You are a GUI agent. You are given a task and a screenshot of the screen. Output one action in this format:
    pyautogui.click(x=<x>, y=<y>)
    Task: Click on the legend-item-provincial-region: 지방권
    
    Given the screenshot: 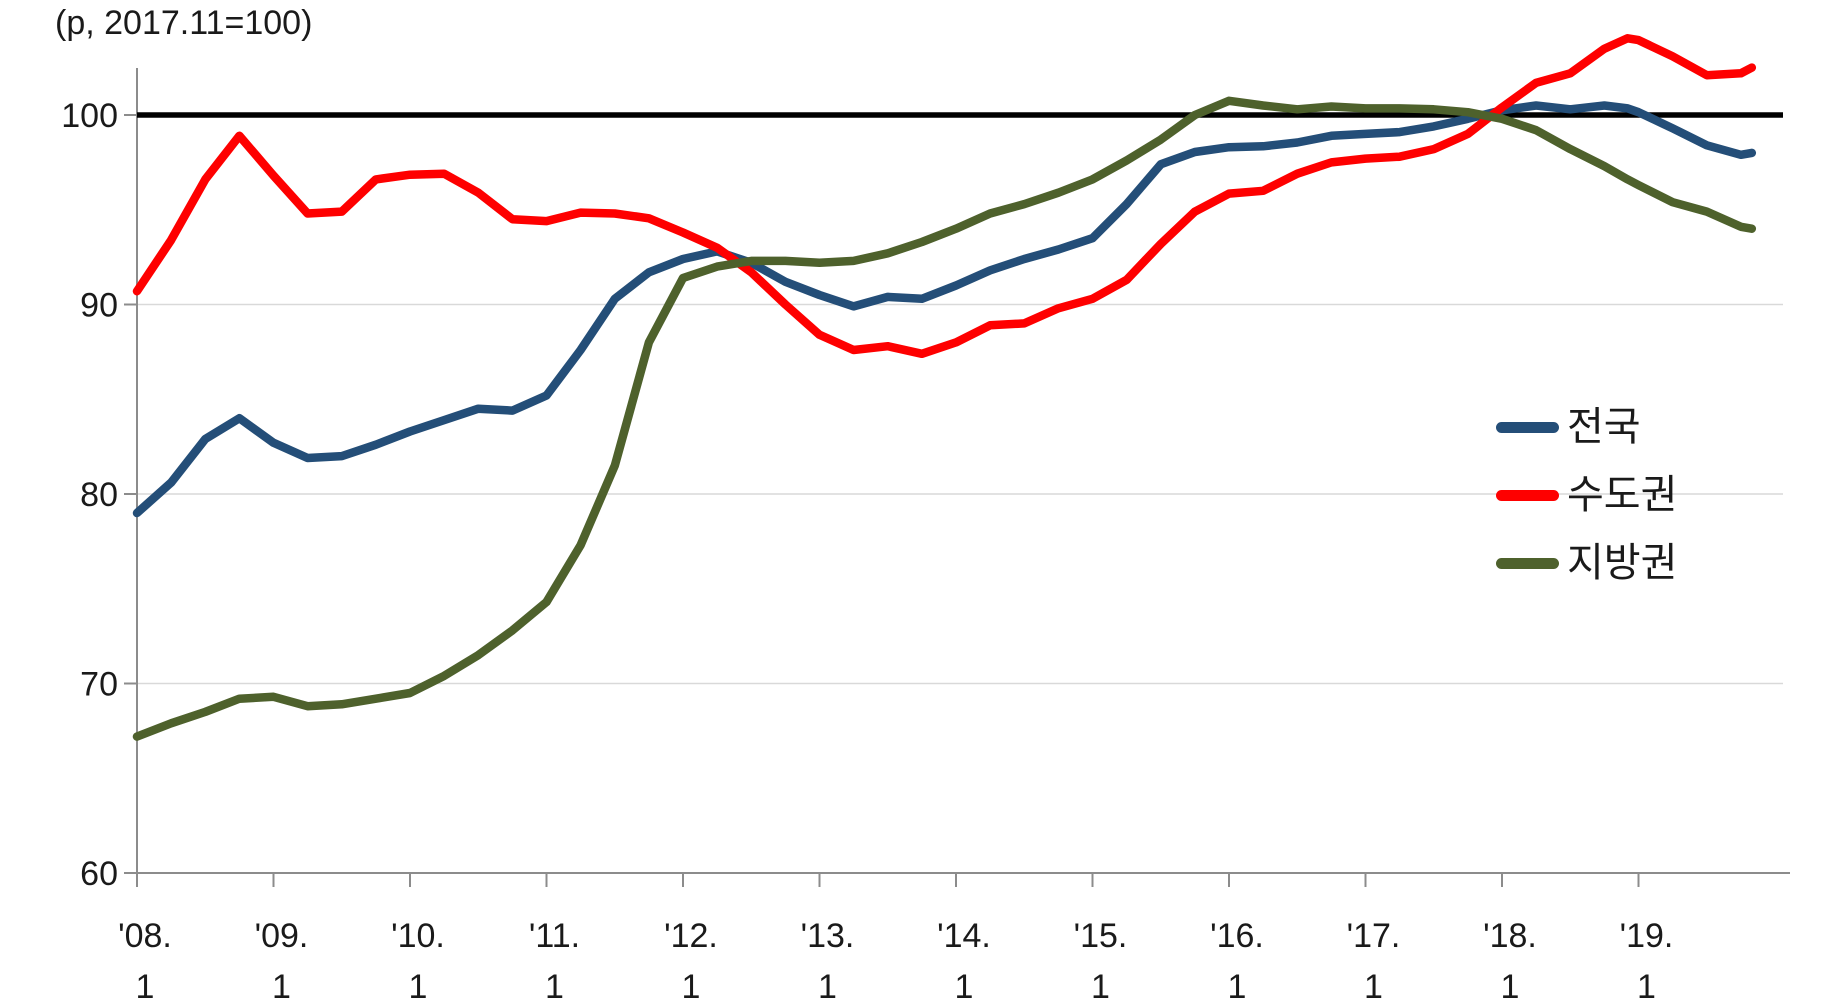 What is the action you would take?
    pyautogui.click(x=1586, y=563)
    